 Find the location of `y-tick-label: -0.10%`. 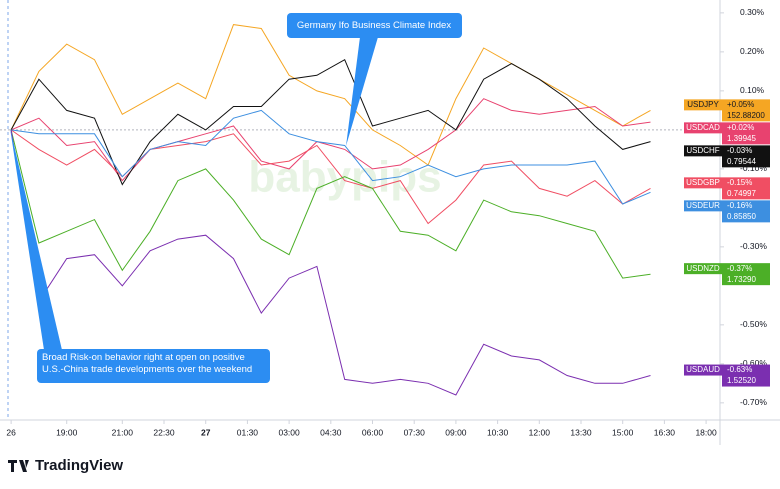

y-tick-label: -0.10% is located at coordinates (753, 168).